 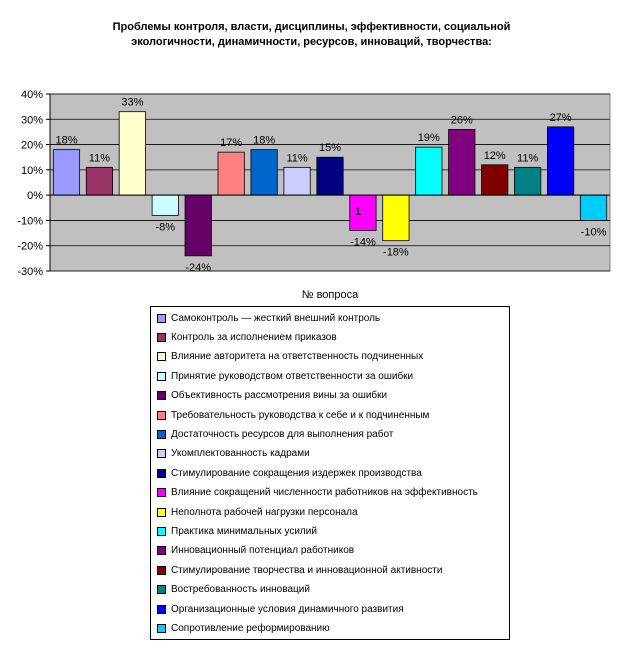 What do you see at coordinates (254, 337) in the screenshot?
I see `legend-label: Контроль за исполнением приказов` at bounding box center [254, 337].